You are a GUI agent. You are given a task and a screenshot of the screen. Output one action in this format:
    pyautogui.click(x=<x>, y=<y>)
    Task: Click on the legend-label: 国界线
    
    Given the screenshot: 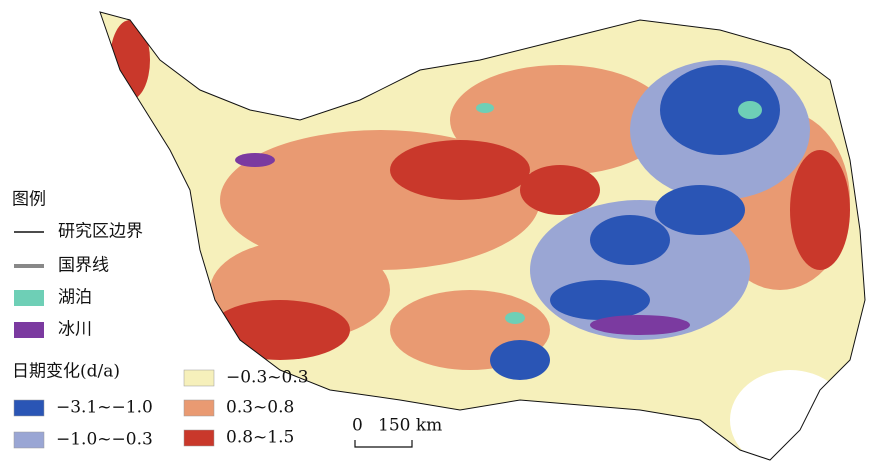 What is the action you would take?
    pyautogui.click(x=83, y=266)
    